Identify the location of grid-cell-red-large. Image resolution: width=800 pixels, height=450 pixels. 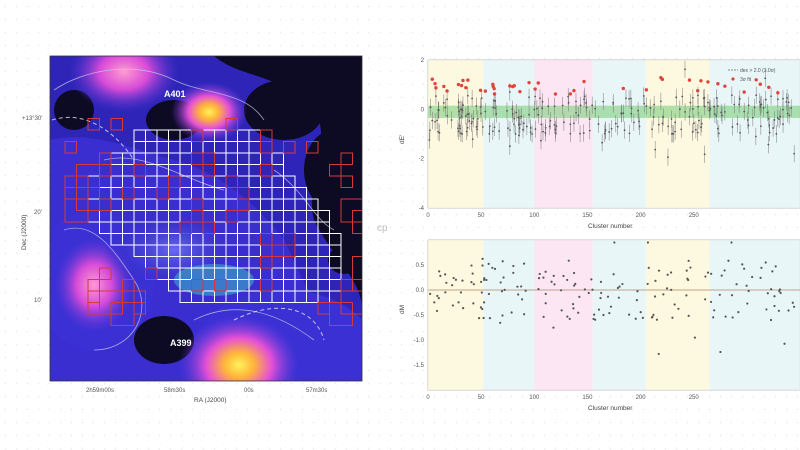
(341, 314).